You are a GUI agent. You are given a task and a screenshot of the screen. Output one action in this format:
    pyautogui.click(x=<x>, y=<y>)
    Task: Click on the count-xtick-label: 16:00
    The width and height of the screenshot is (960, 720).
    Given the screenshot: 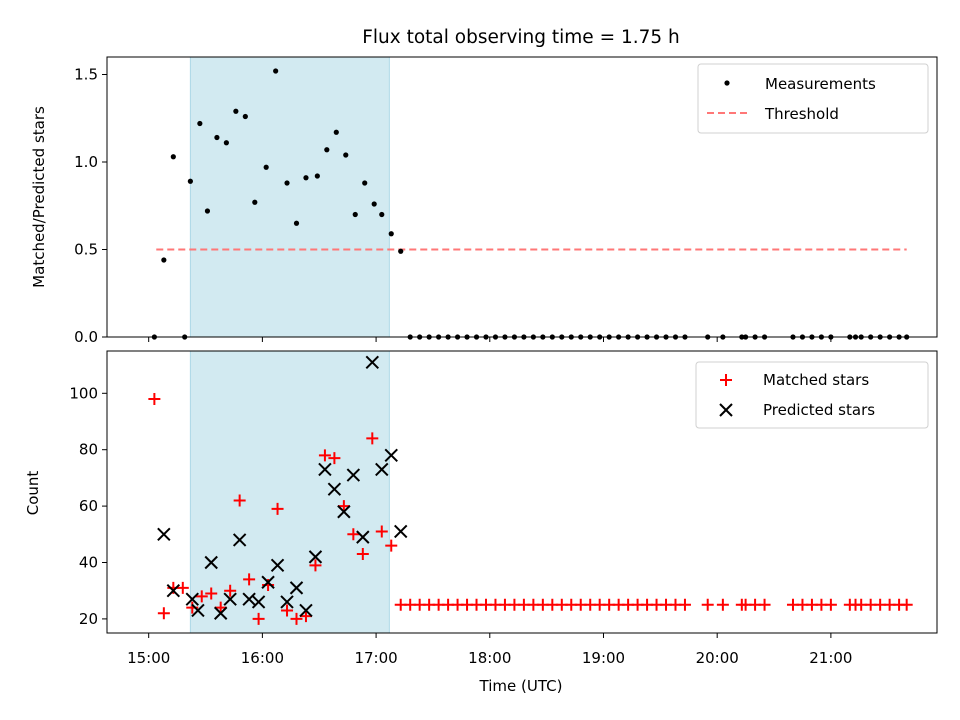 What is the action you would take?
    pyautogui.click(x=262, y=658)
    